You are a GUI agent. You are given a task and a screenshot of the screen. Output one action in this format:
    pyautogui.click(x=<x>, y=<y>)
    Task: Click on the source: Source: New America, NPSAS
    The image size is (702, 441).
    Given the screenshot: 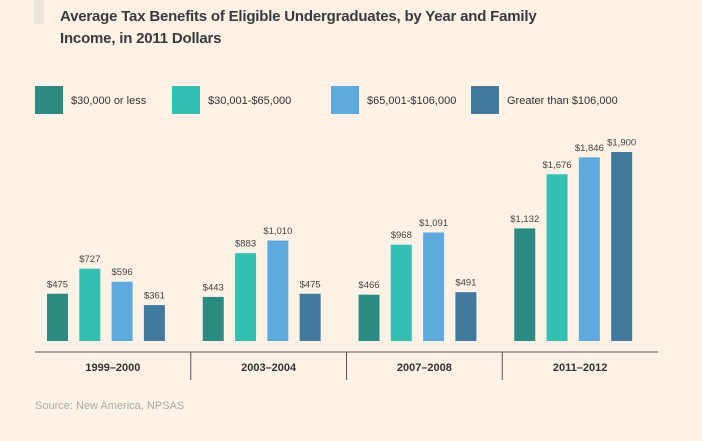 What is the action you would take?
    pyautogui.click(x=109, y=406)
    